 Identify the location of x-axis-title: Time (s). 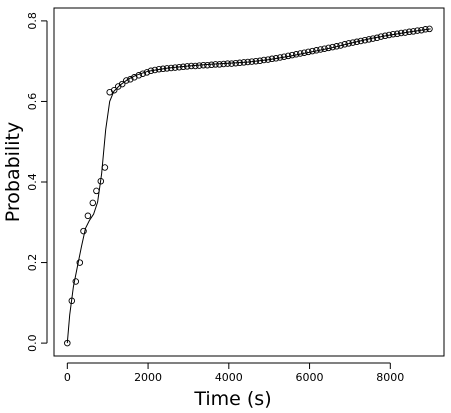
(232, 399).